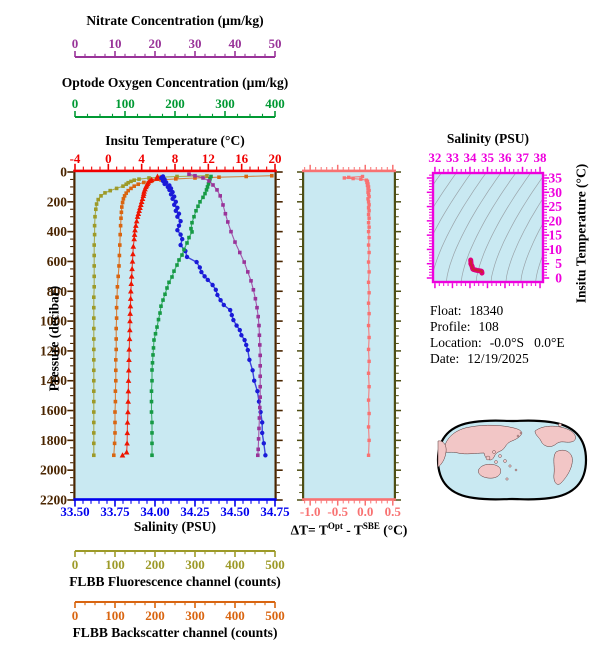  What do you see at coordinates (488, 326) in the screenshot?
I see `profile-value: 108` at bounding box center [488, 326].